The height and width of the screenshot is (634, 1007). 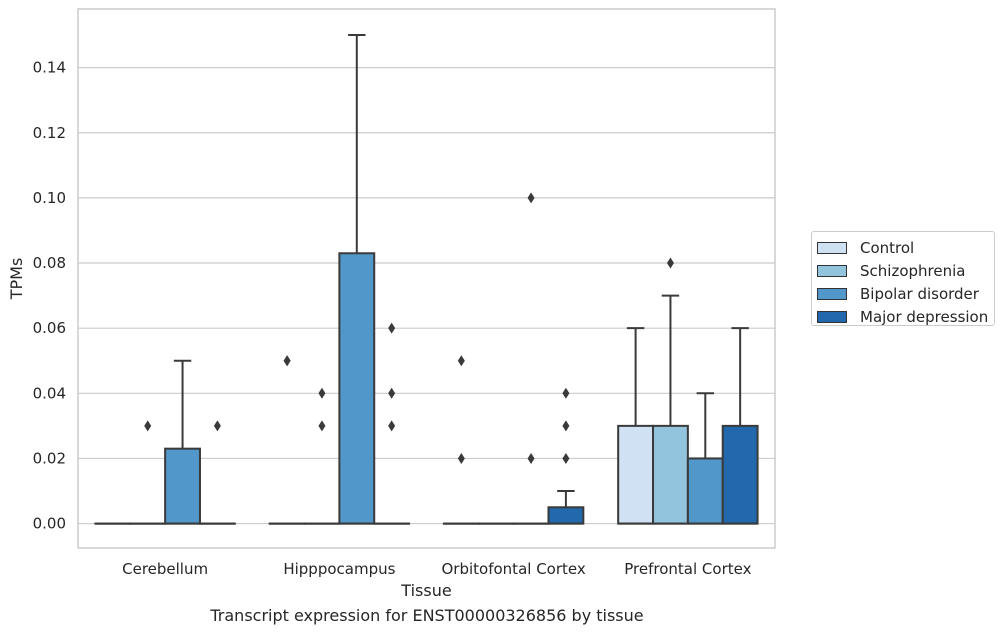 What do you see at coordinates (49, 198) in the screenshot?
I see `y-tick-label: 0.10` at bounding box center [49, 198].